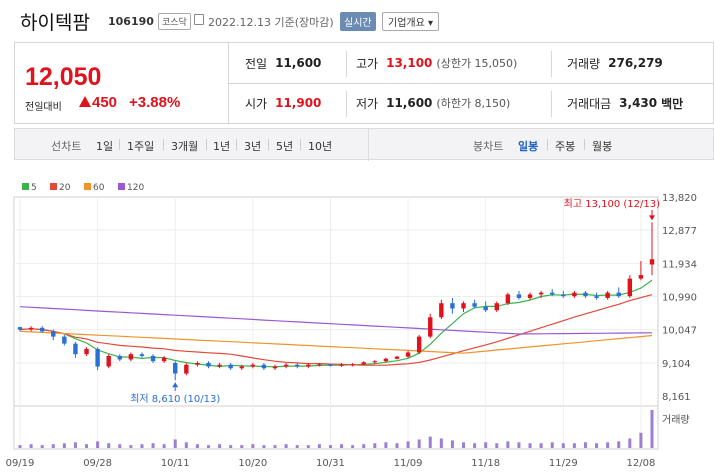  What do you see at coordinates (66, 146) in the screenshot?
I see `line-chart-label: 선차트` at bounding box center [66, 146].